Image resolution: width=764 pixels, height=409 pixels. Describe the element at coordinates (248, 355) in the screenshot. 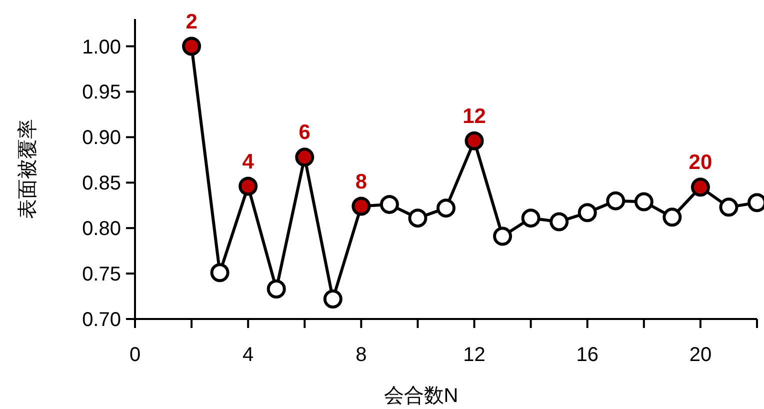

I see `x-tick-label: 4` at that location.